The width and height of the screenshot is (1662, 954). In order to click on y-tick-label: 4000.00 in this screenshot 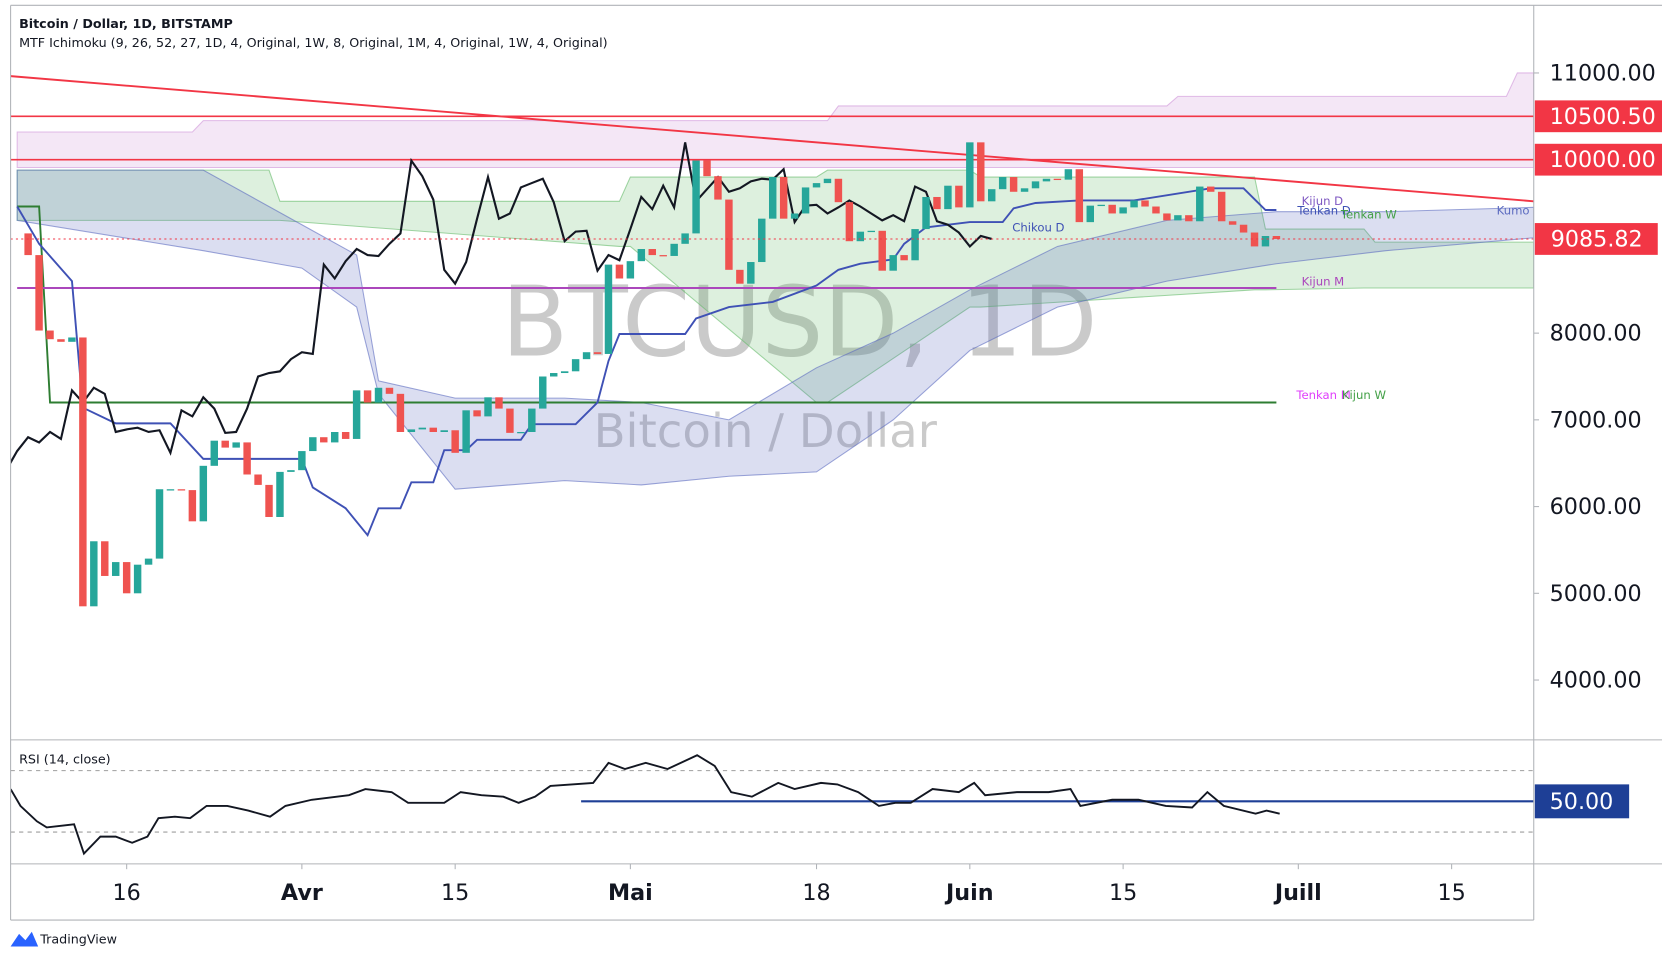, I will do `click(1596, 681)`.